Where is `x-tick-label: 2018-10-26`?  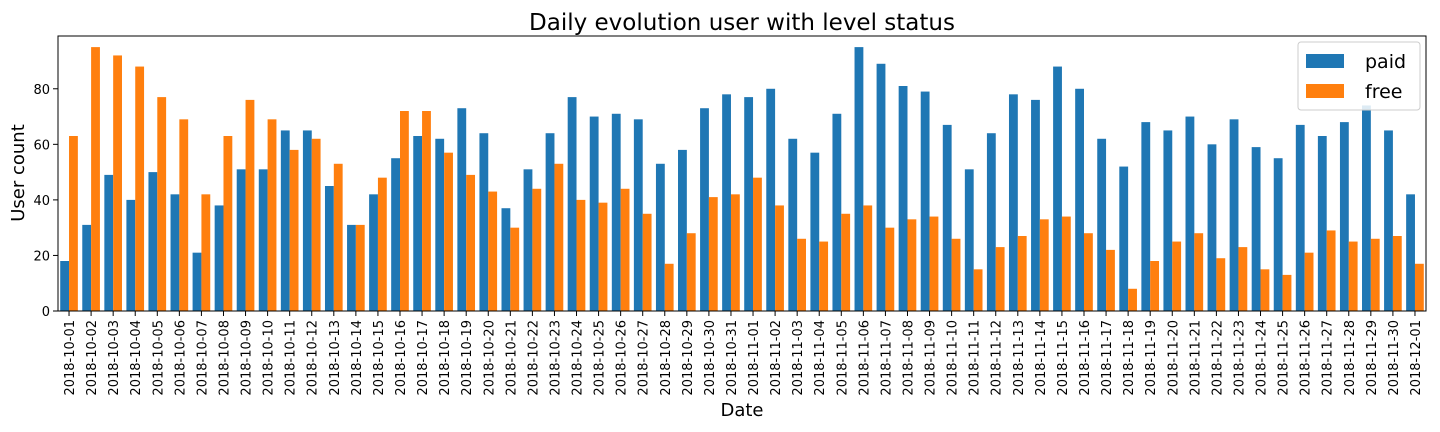 x-tick-label: 2018-10-26 is located at coordinates (622, 358).